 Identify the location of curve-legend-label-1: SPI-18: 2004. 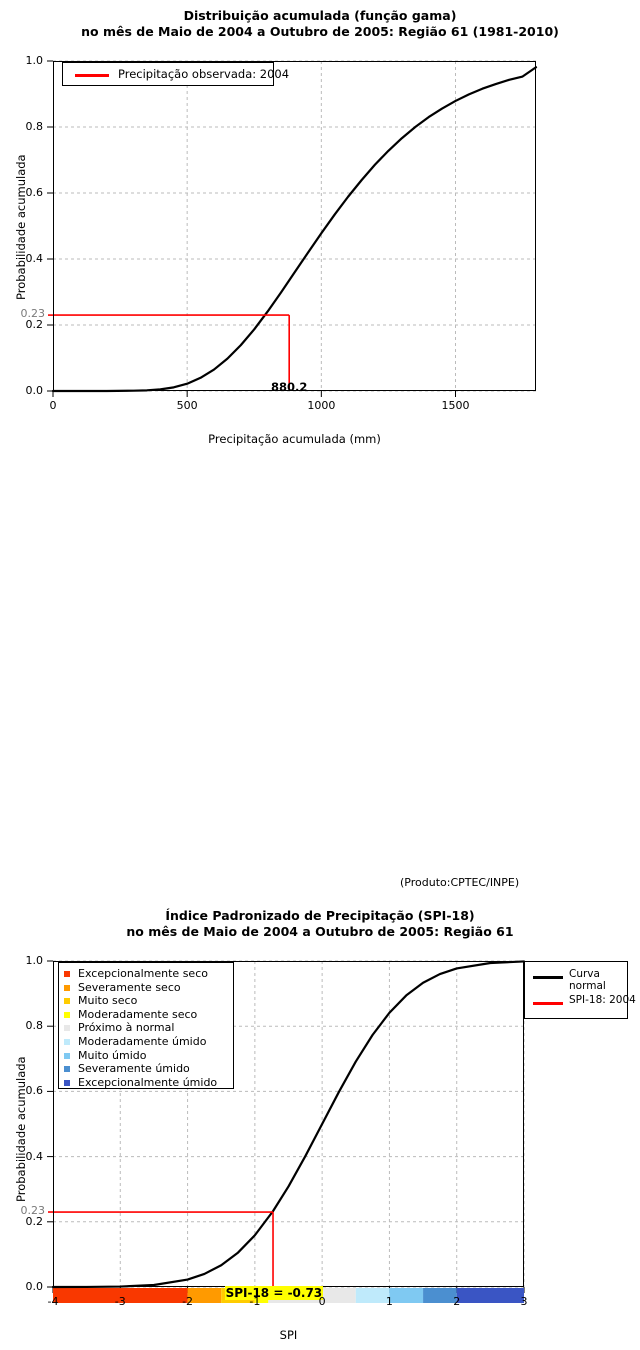
(602, 1000).